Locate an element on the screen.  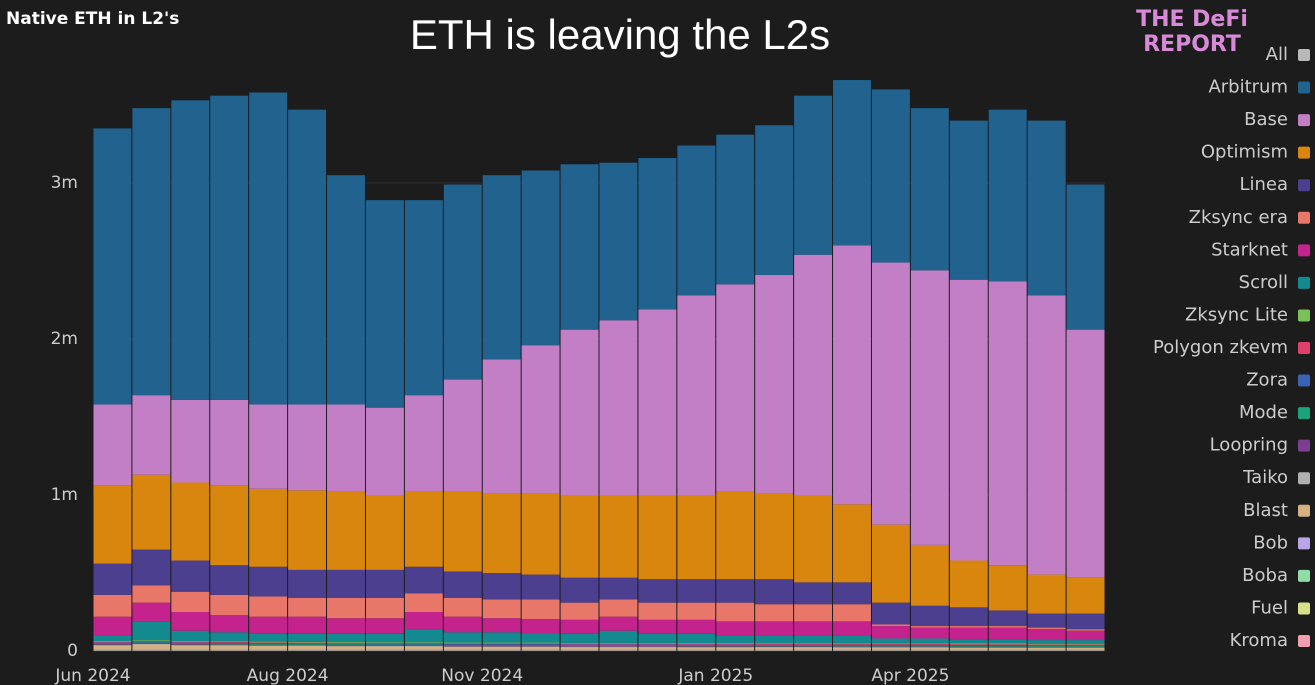
legend-label: Polygon zkevm is located at coordinates (1220, 347).